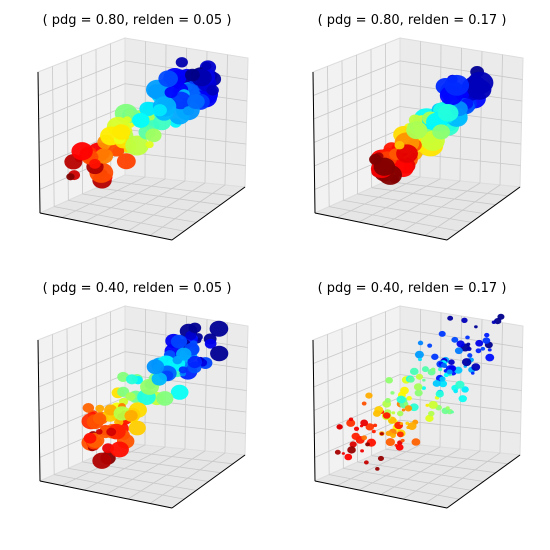  Describe the element at coordinates (412, 20) in the screenshot. I see `panel-title: ( pdg = 0.80, relden = 0.17 )` at that location.